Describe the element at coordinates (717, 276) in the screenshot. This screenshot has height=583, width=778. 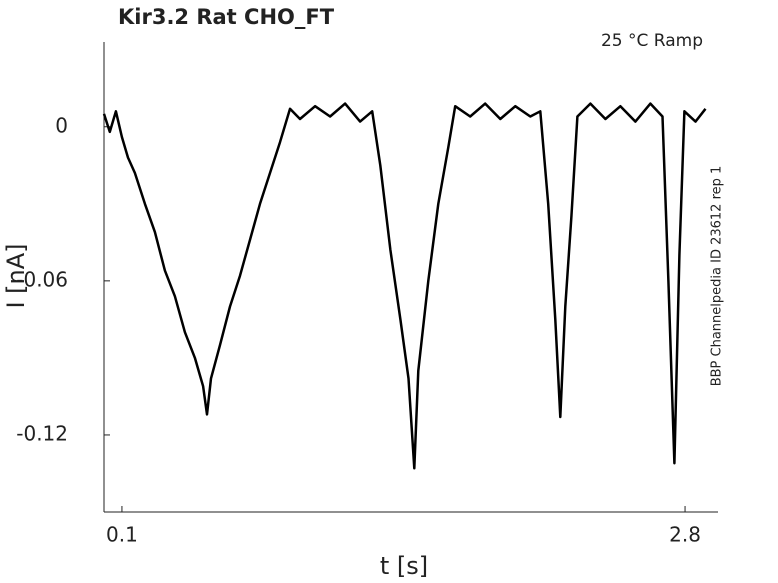
I see `side-note: BBP Channelpedia ID 23612 rep 1` at that location.